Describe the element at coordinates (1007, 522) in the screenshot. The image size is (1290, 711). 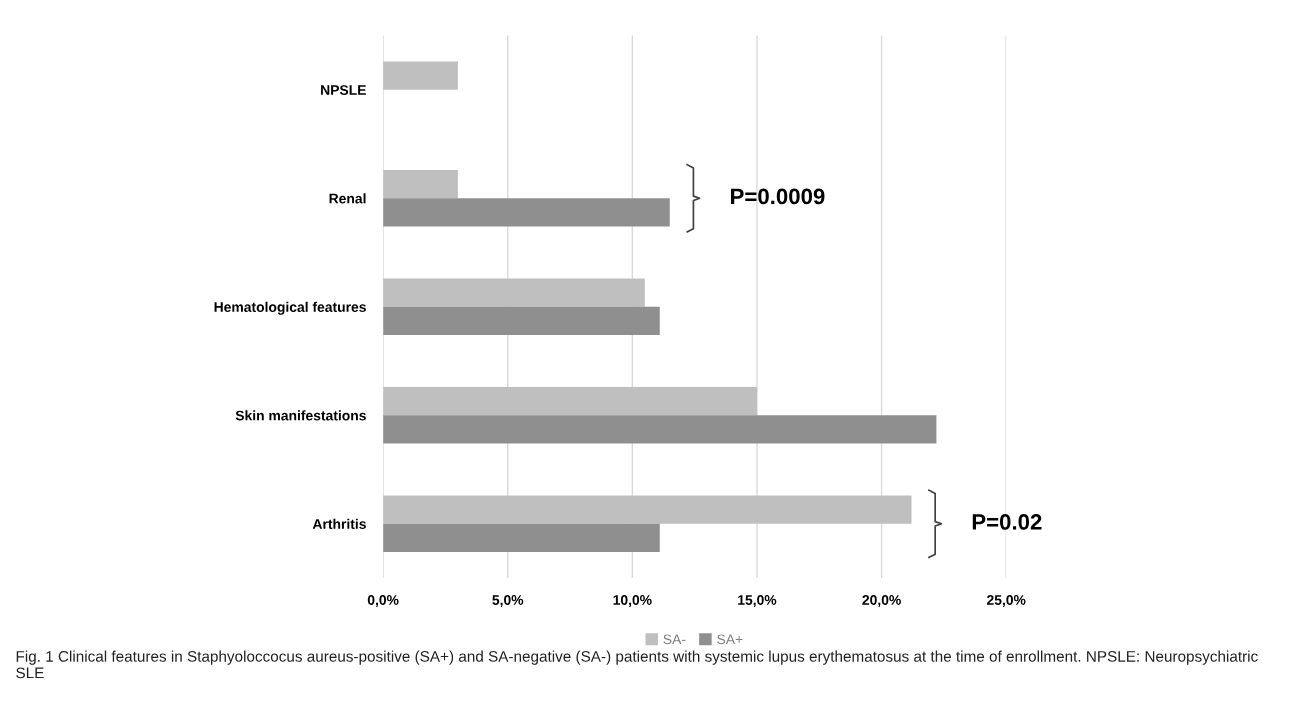
I see `annotation: P=0.02` at that location.